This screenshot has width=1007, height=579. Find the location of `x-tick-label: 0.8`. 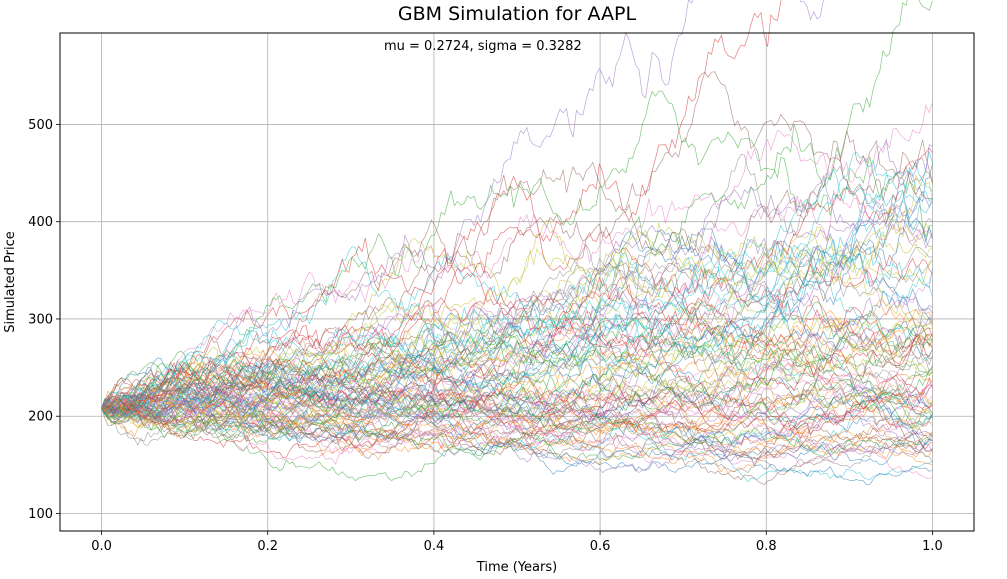

x-tick-label: 0.8 is located at coordinates (766, 546).